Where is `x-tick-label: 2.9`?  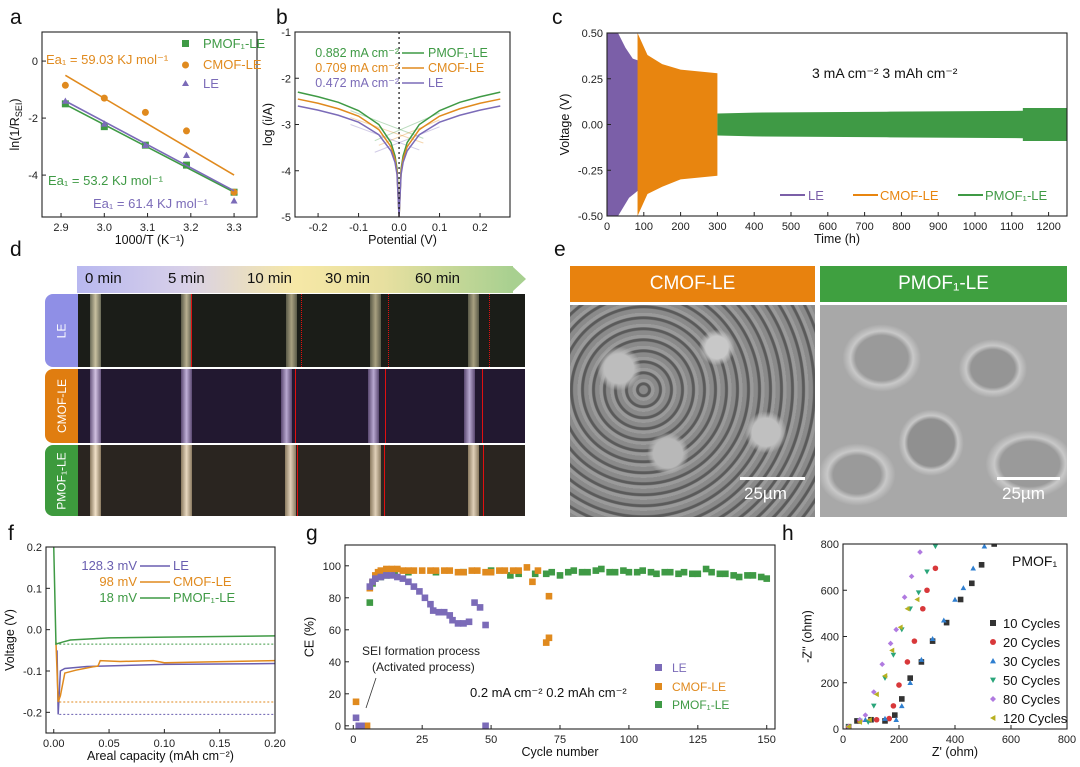
x-tick-label: 2.9 is located at coordinates (60, 228).